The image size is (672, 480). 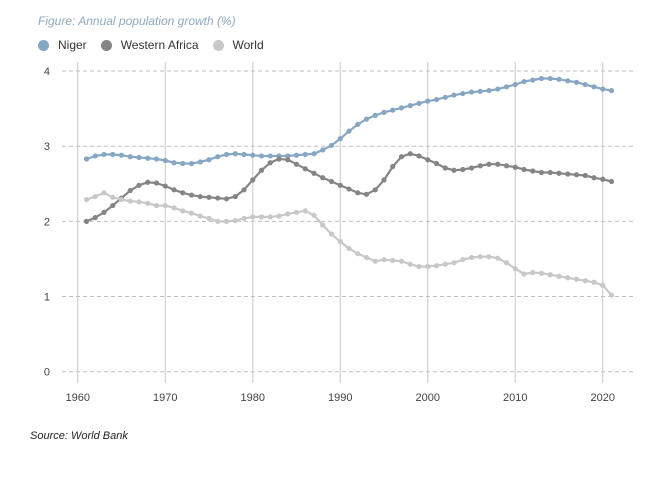 What do you see at coordinates (323, 178) in the screenshot?
I see `point-western-africa-1988` at bounding box center [323, 178].